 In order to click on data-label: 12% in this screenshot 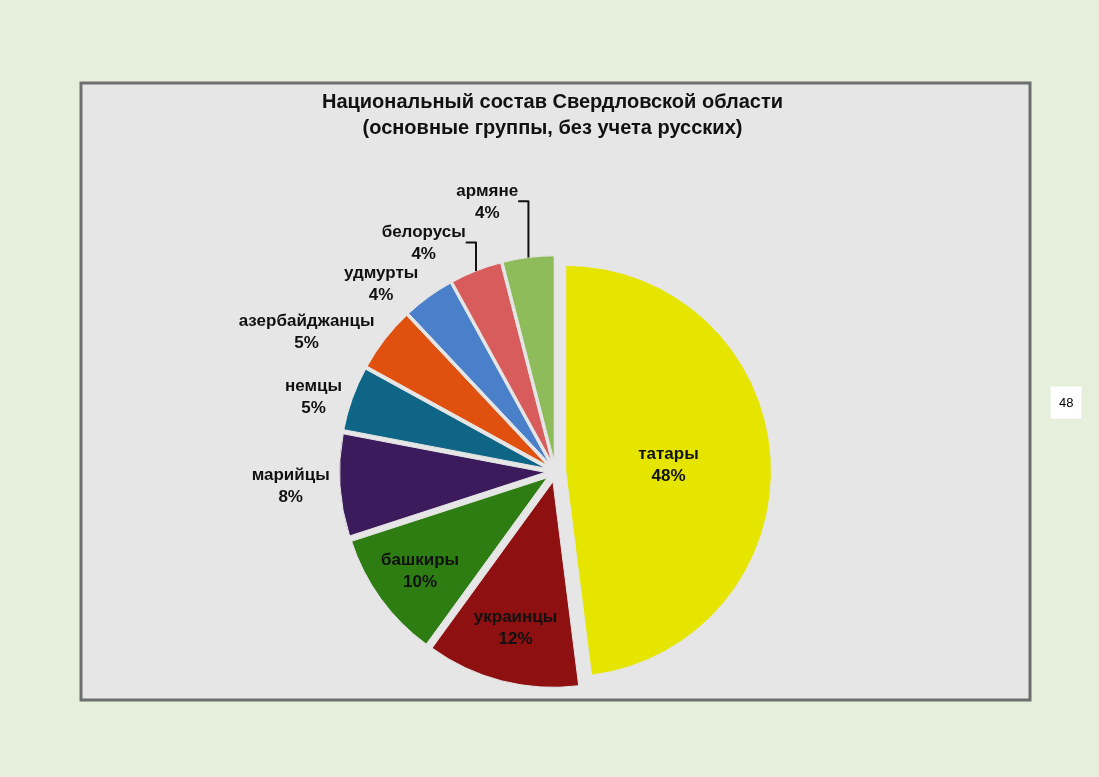, I will do `click(515, 638)`.